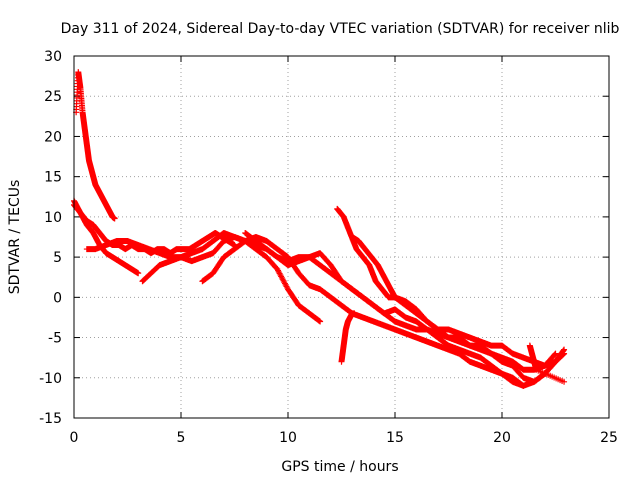 This screenshot has height=480, width=640. What do you see at coordinates (181, 438) in the screenshot?
I see `x-tick-label: 5` at bounding box center [181, 438].